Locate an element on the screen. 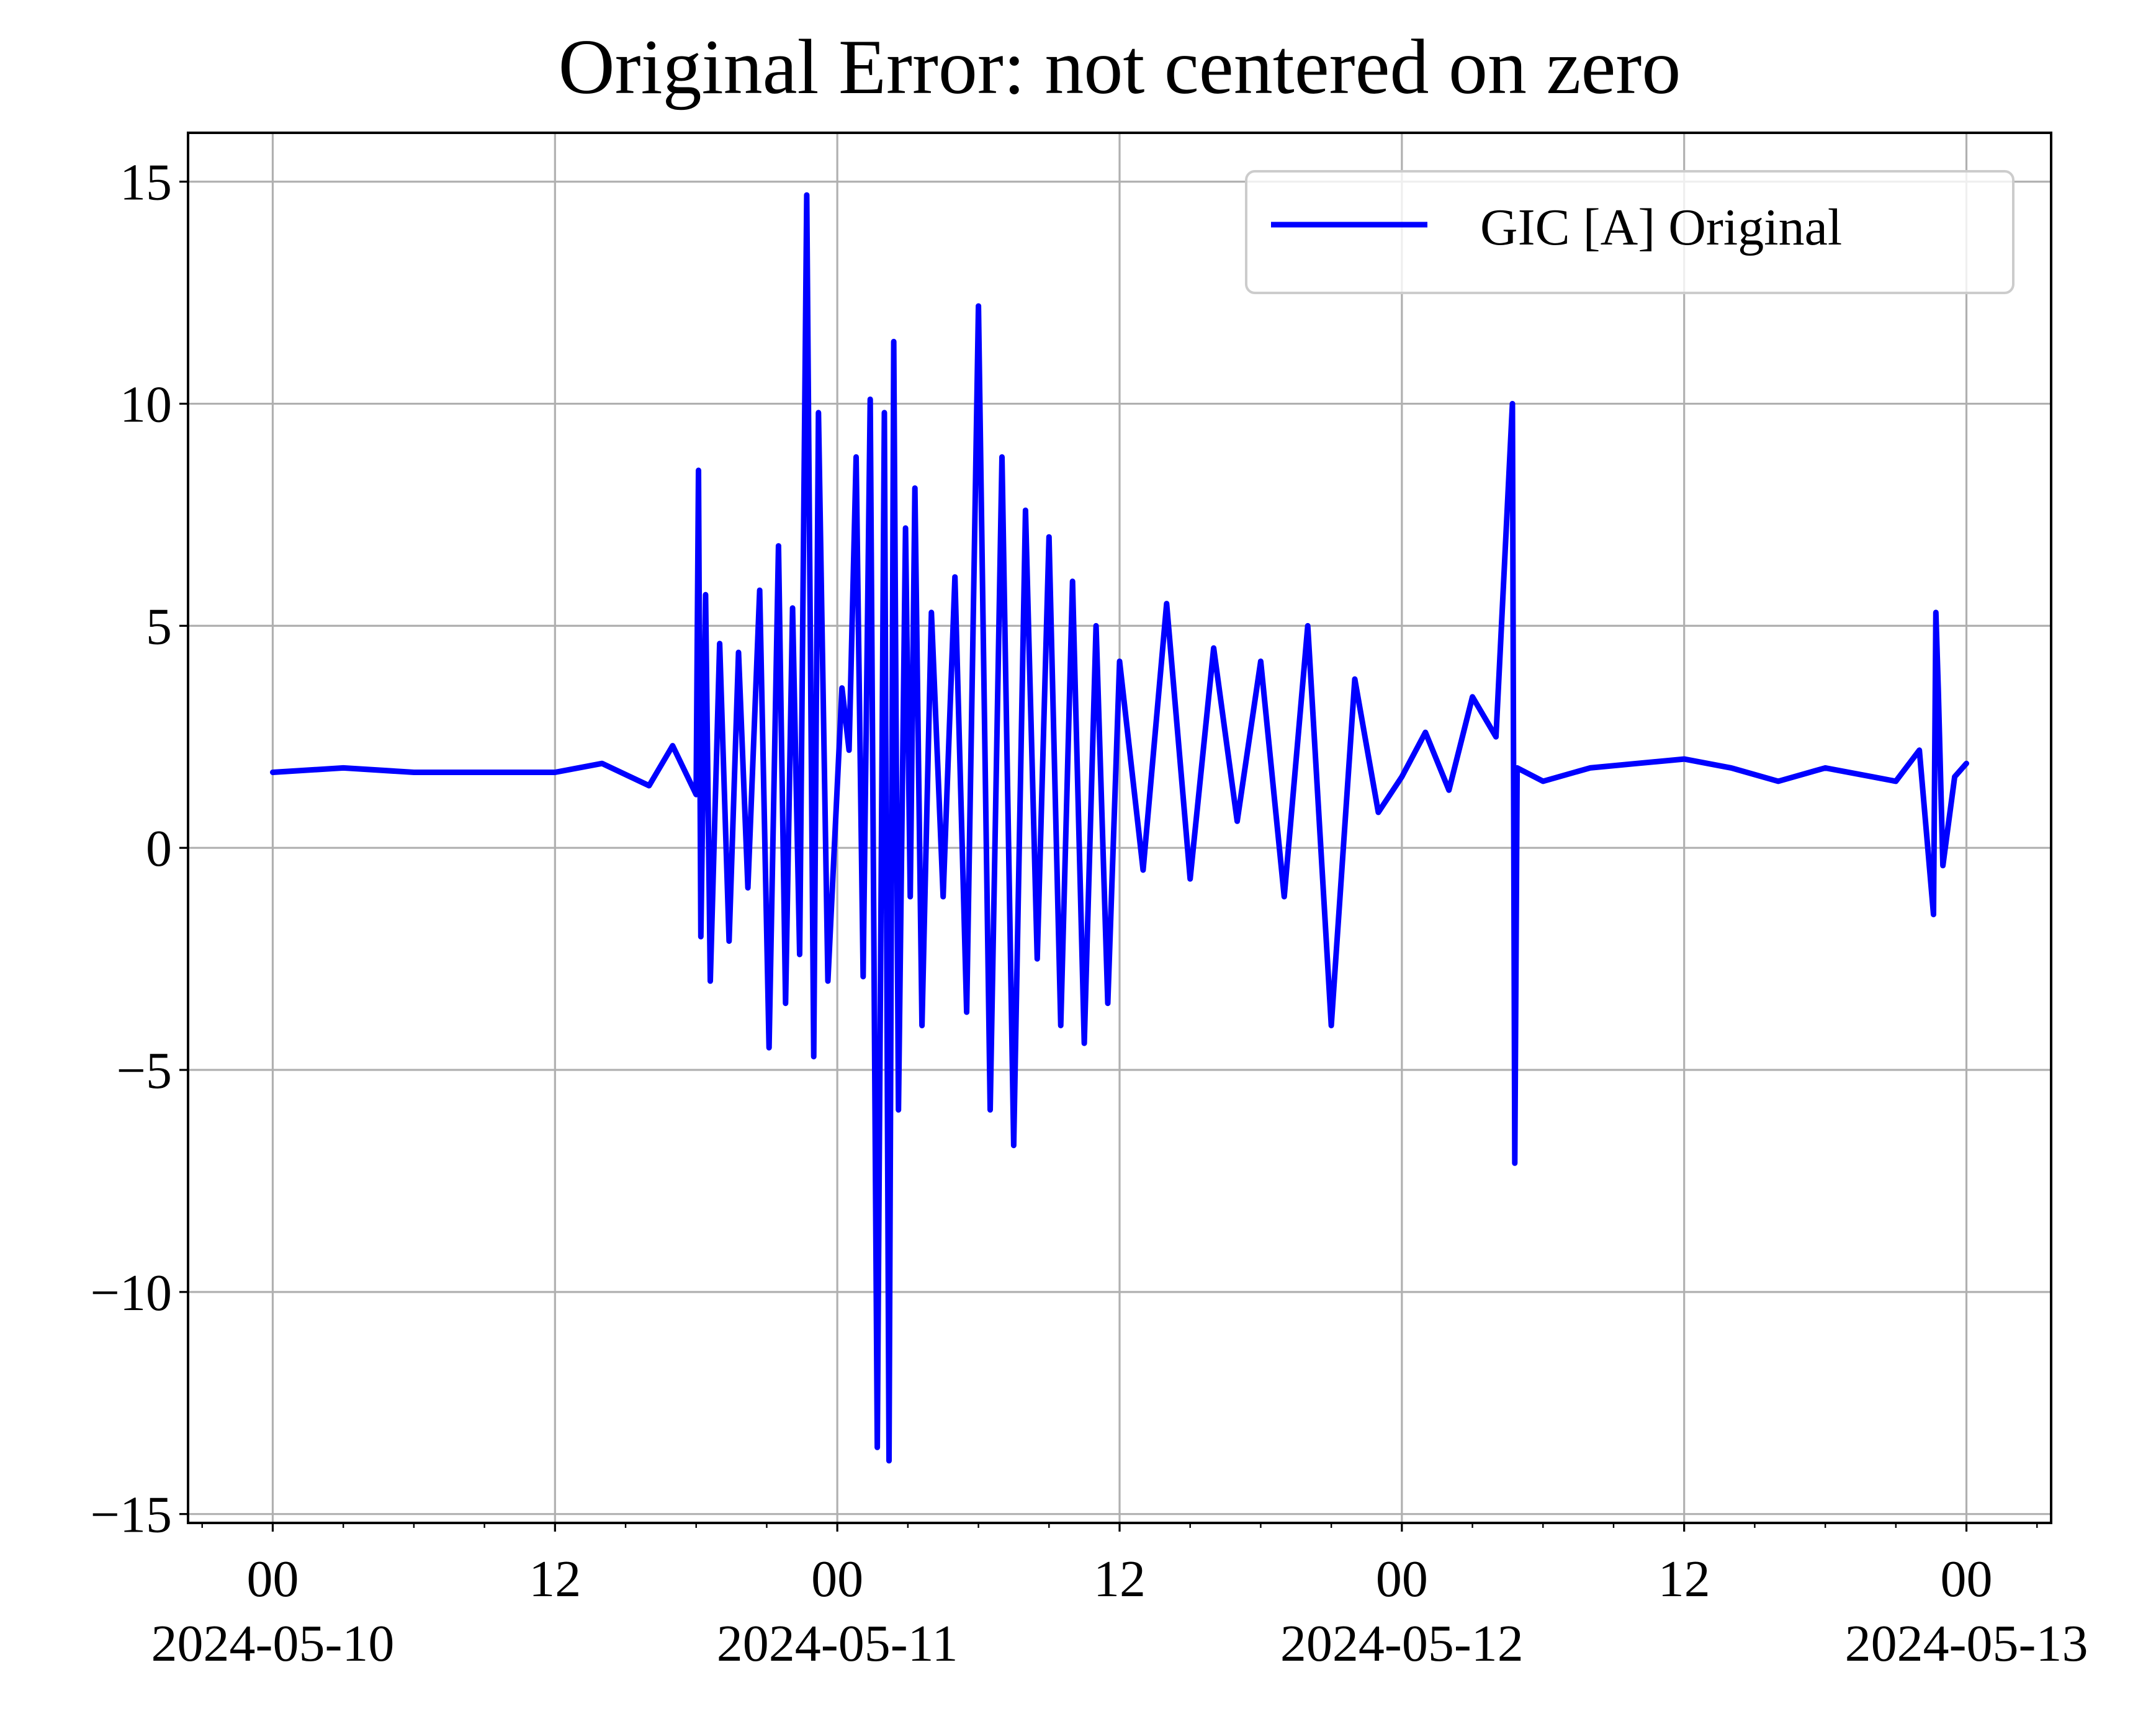 The width and height of the screenshot is (2156, 1724). chart-title: Original Error: not centered on zero is located at coordinates (1120, 67).